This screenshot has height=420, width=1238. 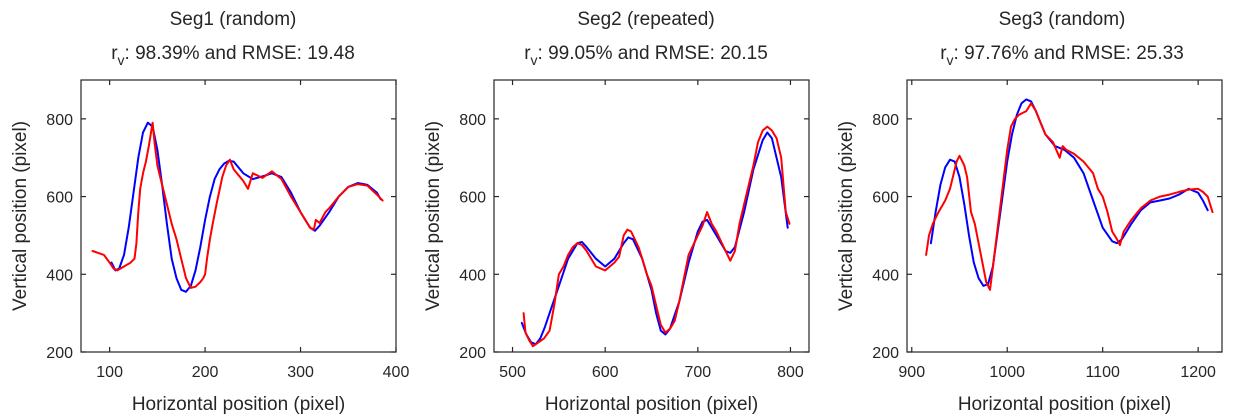 I want to click on metric-values: : 98.39% and RMSE: 19.48, so click(x=240, y=53).